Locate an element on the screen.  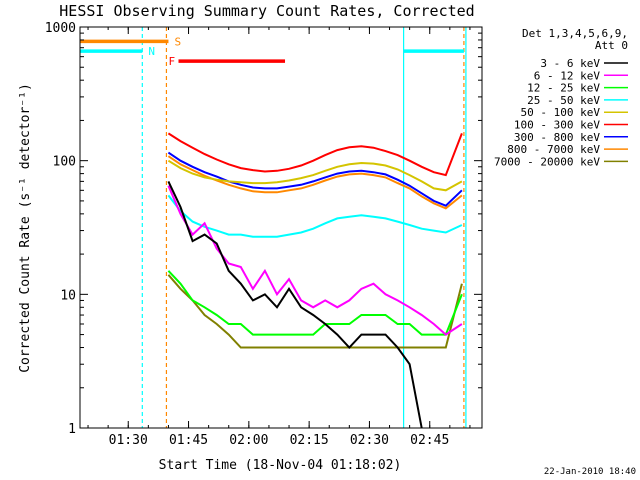
series-line-7000-20000-kev is located at coordinates (315, 311).